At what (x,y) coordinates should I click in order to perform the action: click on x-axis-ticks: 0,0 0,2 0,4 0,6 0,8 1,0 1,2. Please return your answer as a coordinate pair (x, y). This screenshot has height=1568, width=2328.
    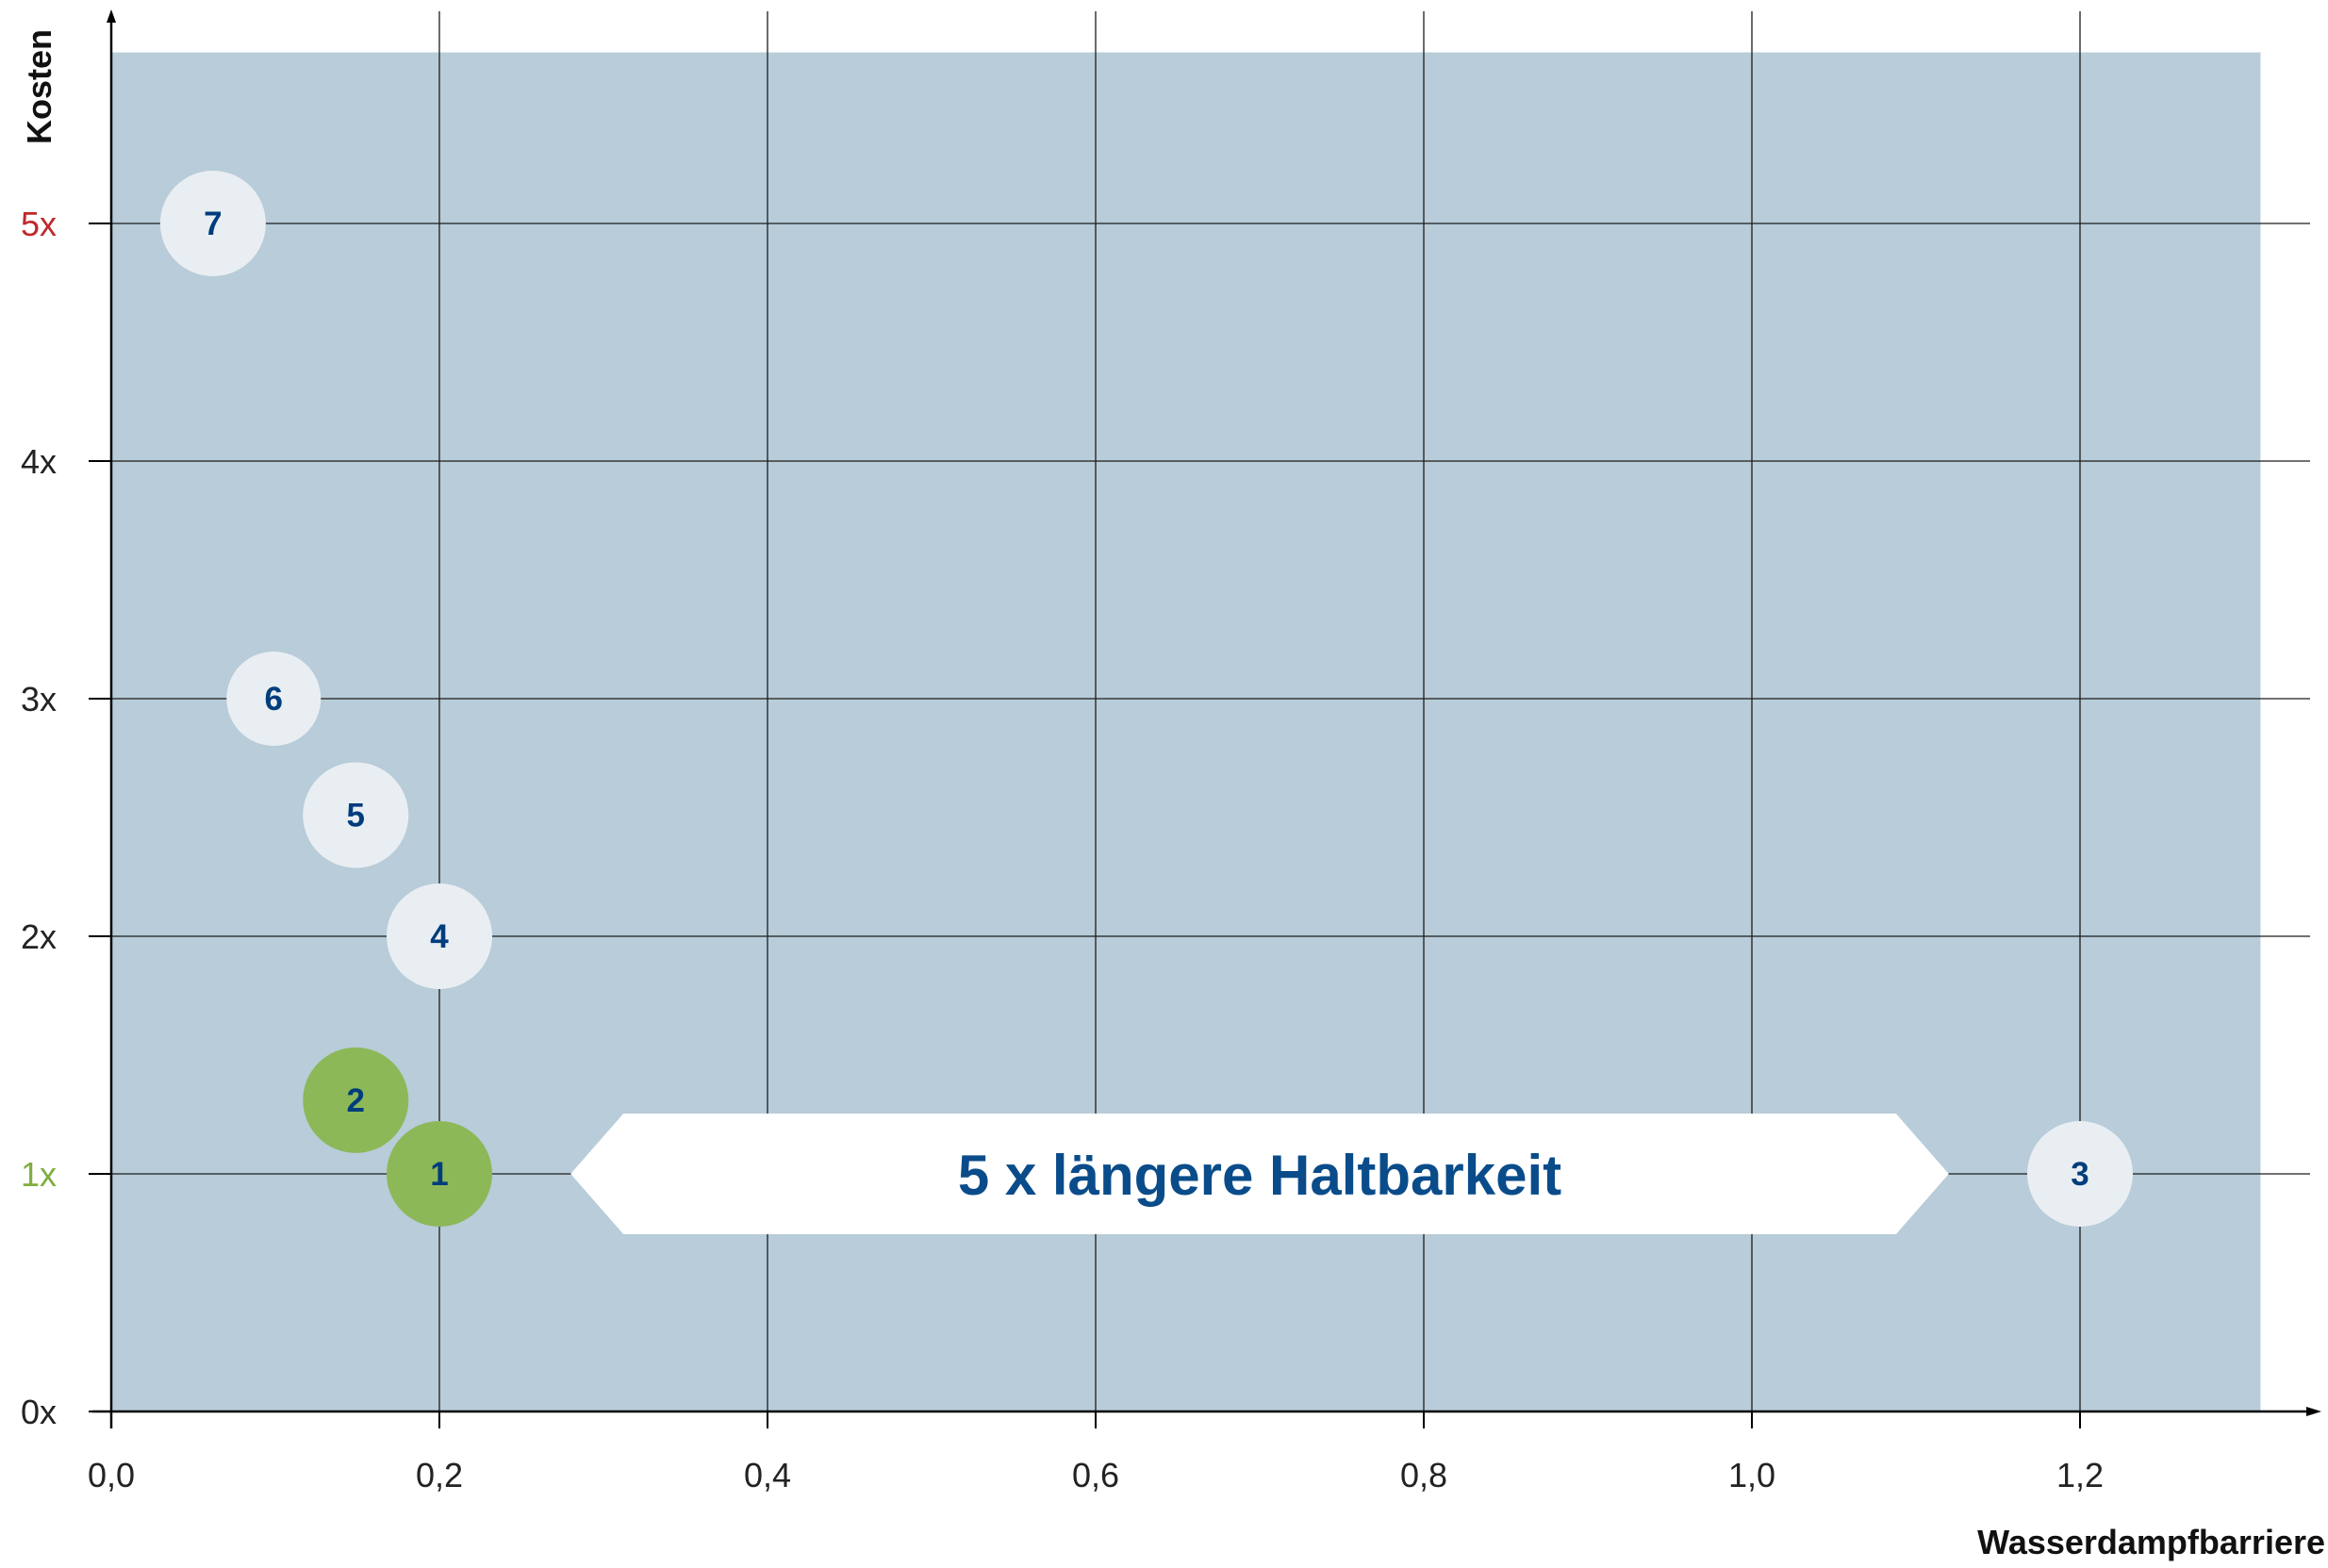
    Looking at the image, I should click on (1096, 1452).